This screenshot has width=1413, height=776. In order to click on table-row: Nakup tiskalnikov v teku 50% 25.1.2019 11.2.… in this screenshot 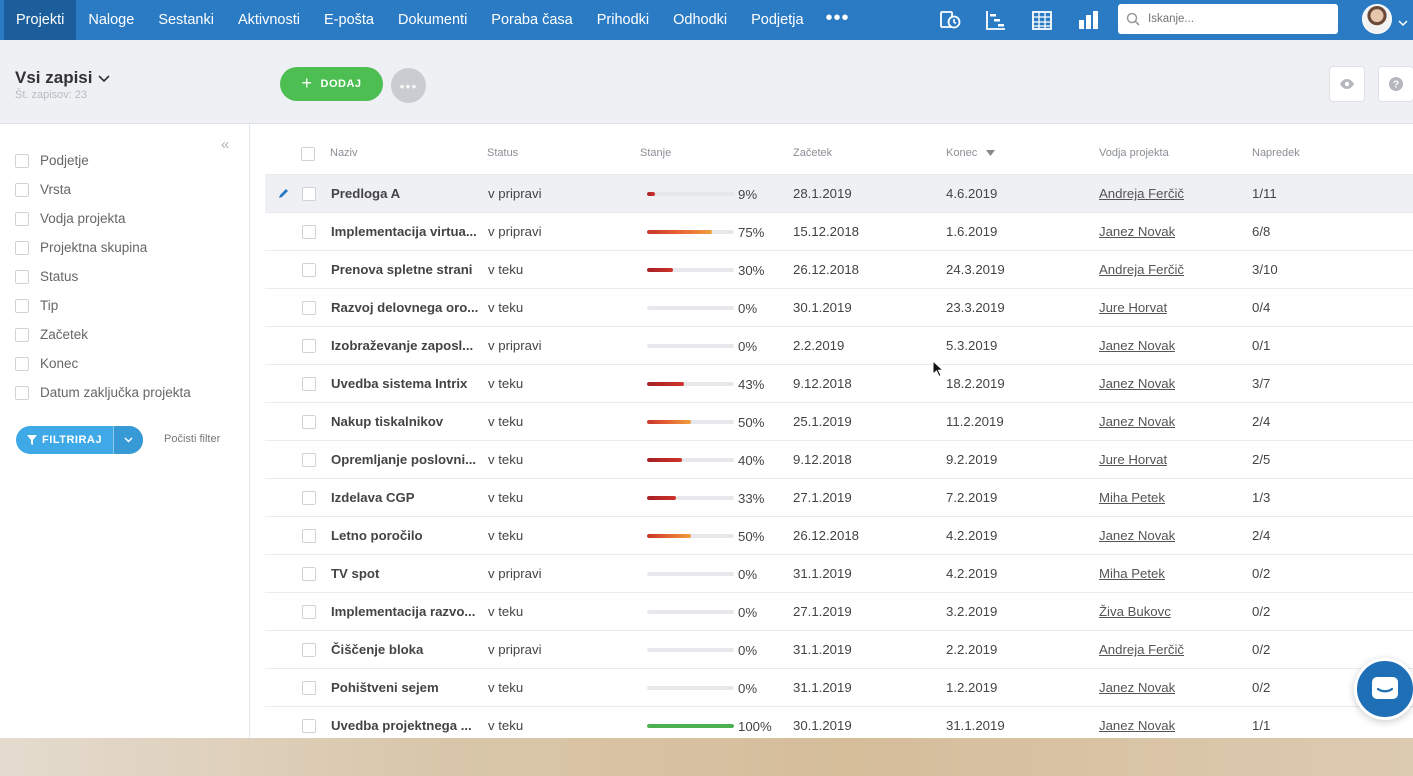, I will do `click(839, 421)`.